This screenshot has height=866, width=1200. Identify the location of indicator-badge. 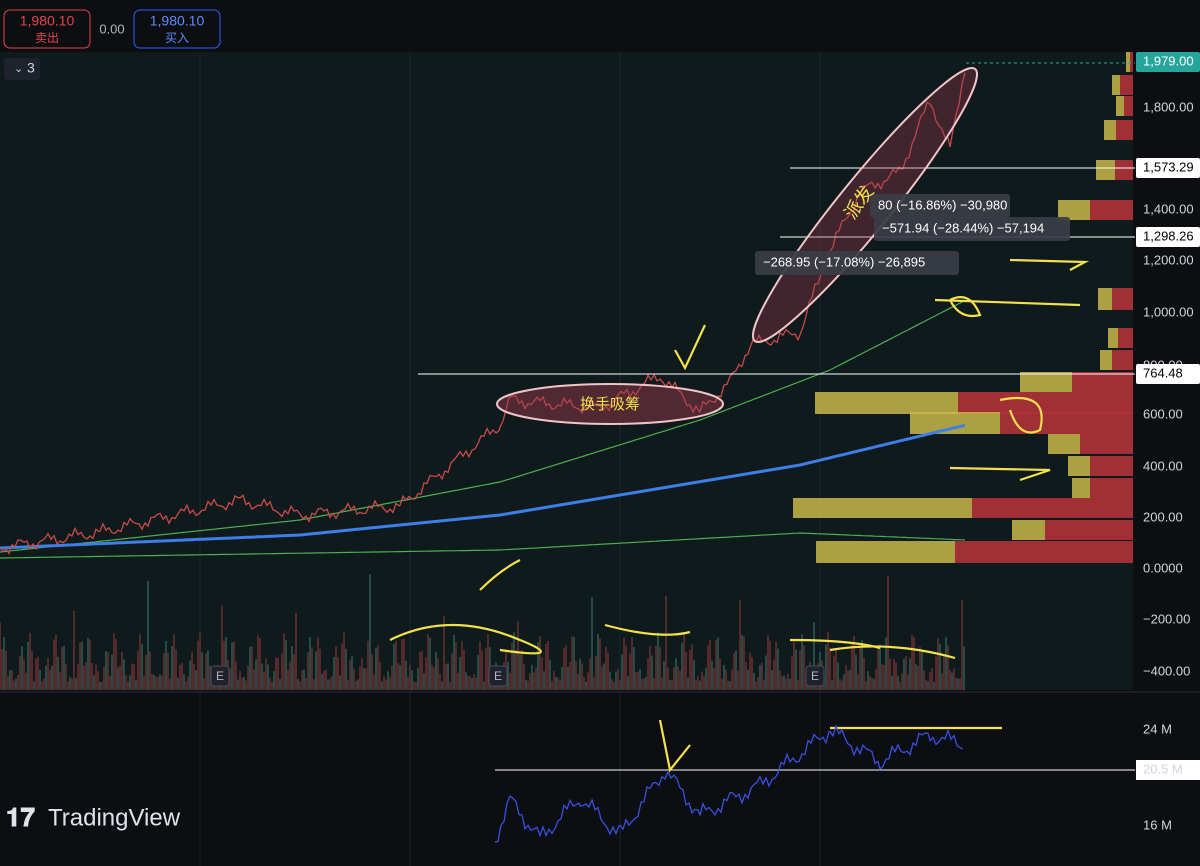
(1168, 770).